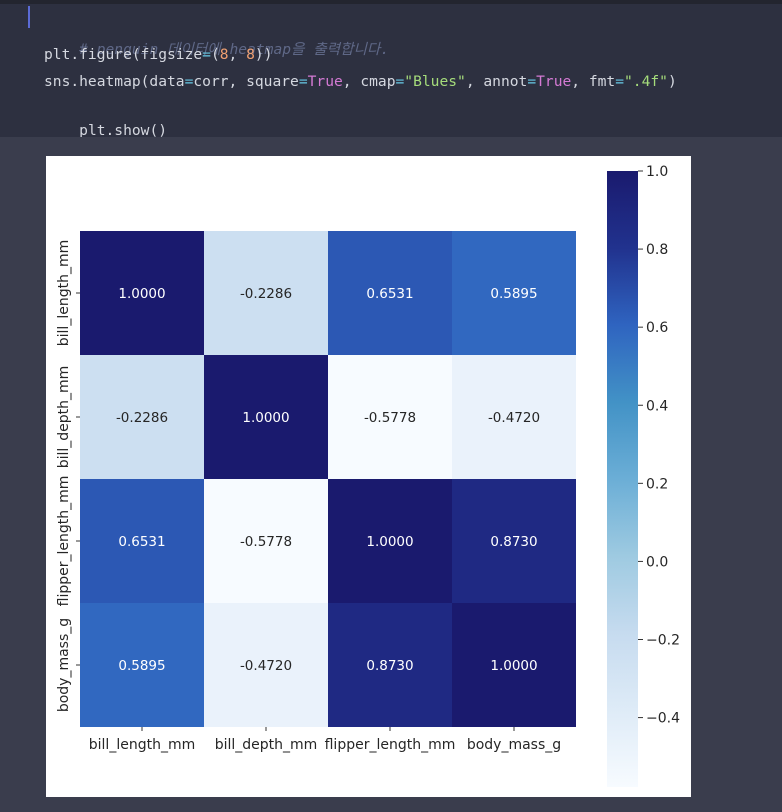  Describe the element at coordinates (514, 745) in the screenshot. I see `x-tick-label: body_mass_g` at that location.